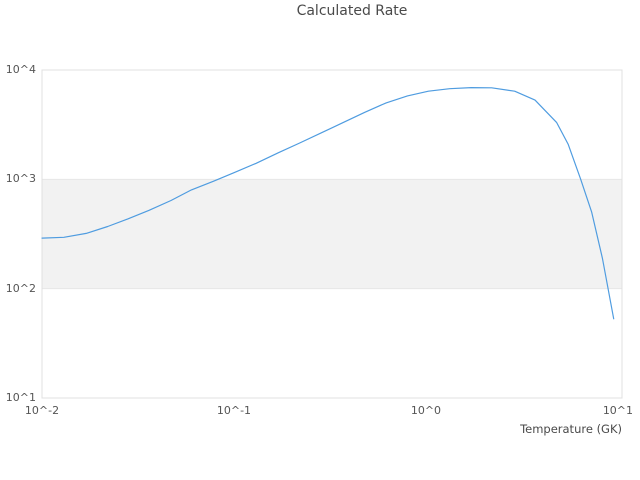 This screenshot has height=480, width=640. I want to click on x-tick-label-1e1: 10^1, so click(618, 410).